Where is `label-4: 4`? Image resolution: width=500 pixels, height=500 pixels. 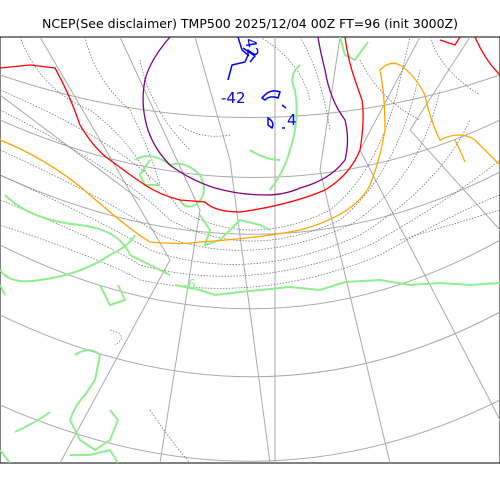 label-4: 4 is located at coordinates (292, 120).